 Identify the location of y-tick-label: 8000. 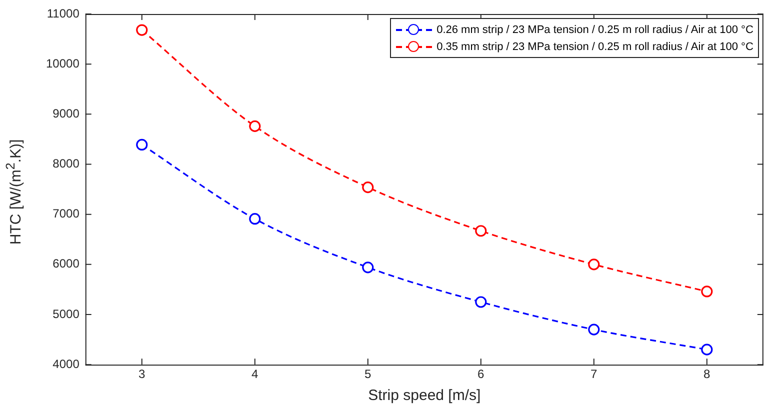
(66, 163).